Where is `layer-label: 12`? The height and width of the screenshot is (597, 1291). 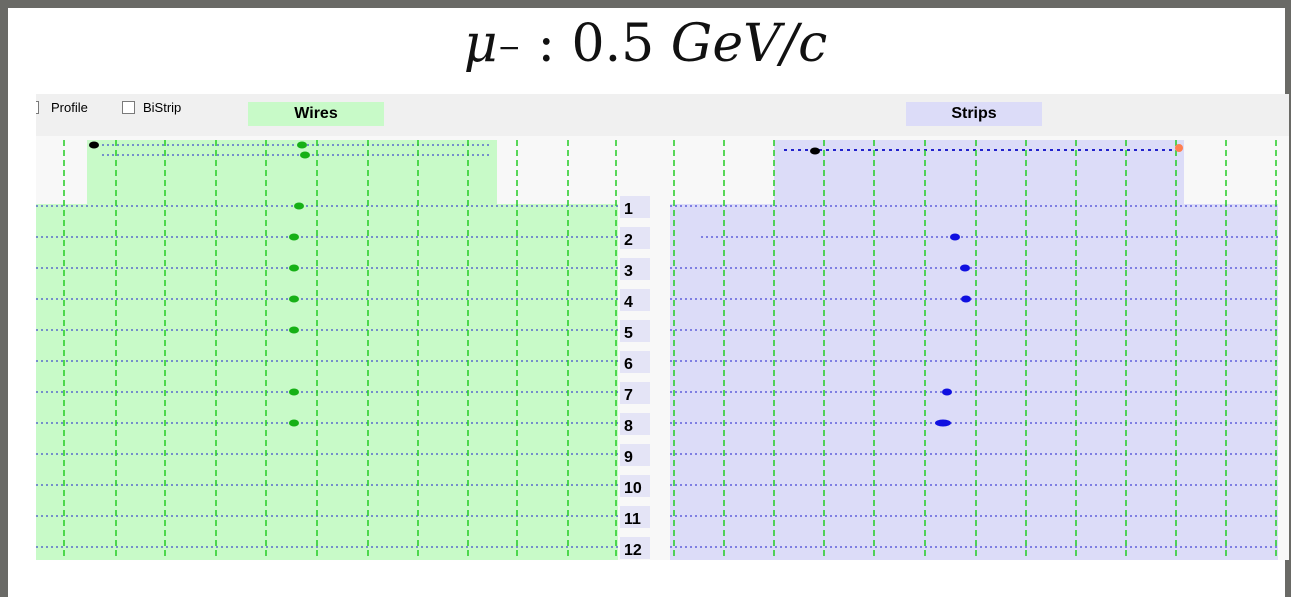 layer-label: 12 is located at coordinates (633, 550).